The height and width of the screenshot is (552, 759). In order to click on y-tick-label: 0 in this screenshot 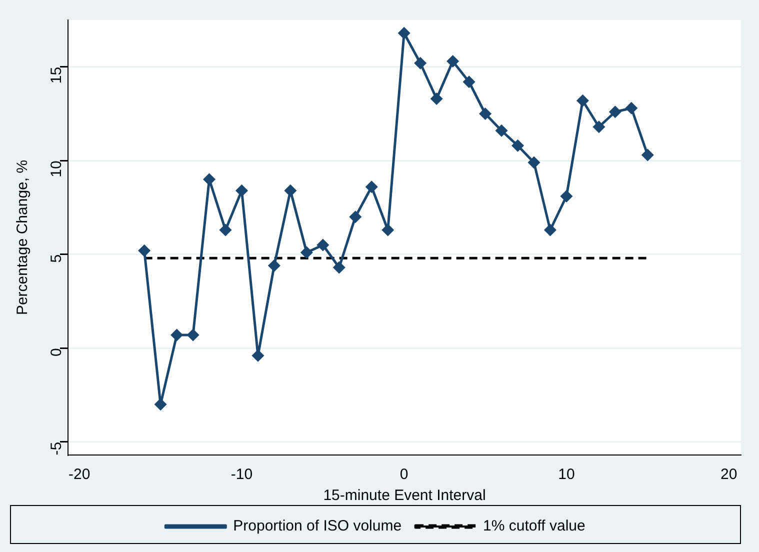, I will do `click(57, 352)`.